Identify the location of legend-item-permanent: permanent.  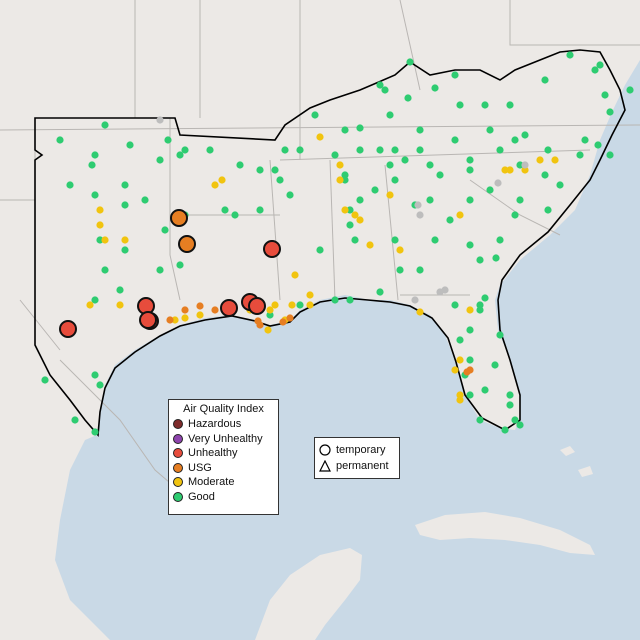
(357, 466).